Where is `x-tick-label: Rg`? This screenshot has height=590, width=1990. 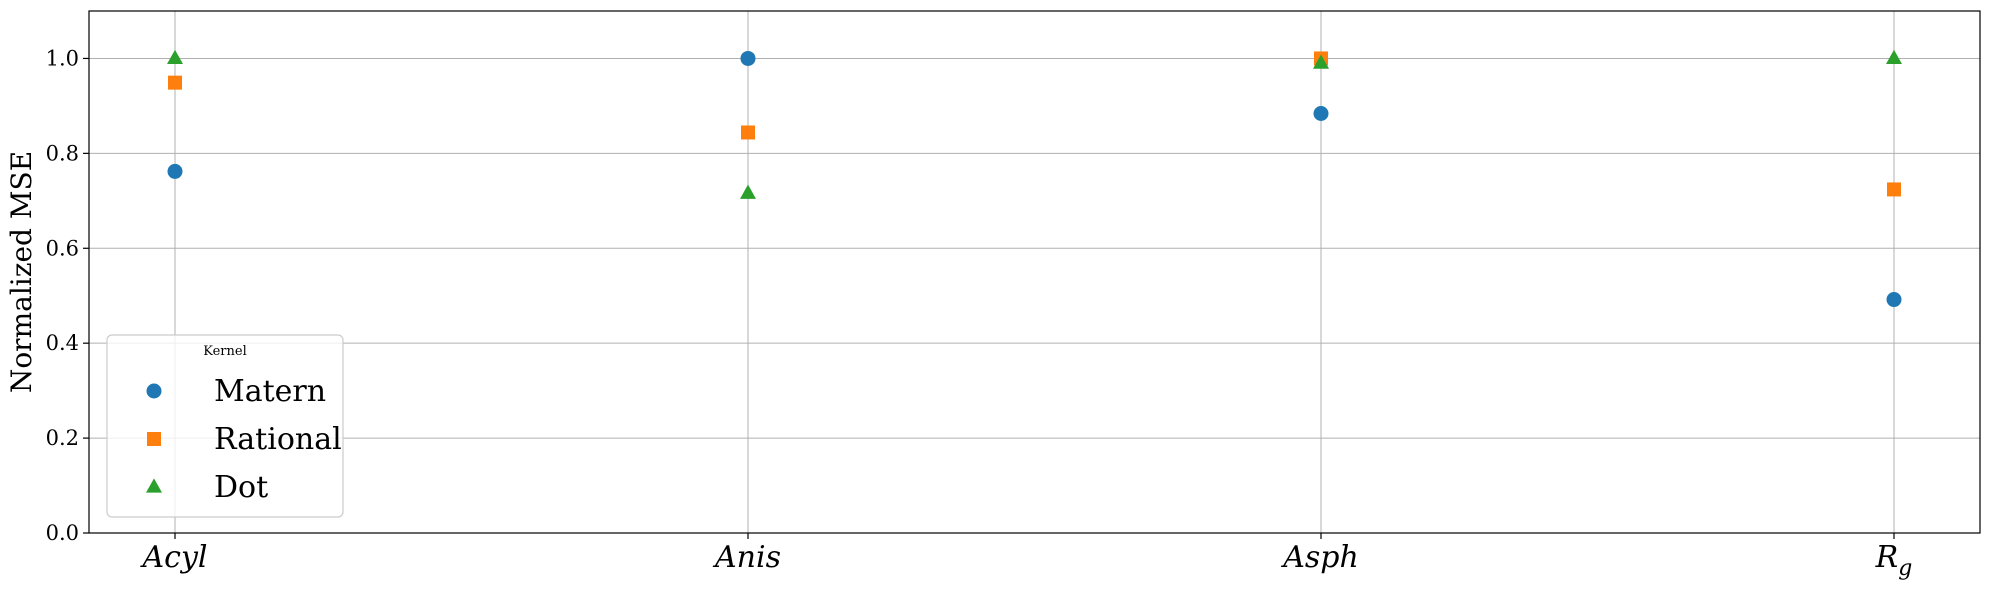
x-tick-label: Rg is located at coordinates (1894, 560).